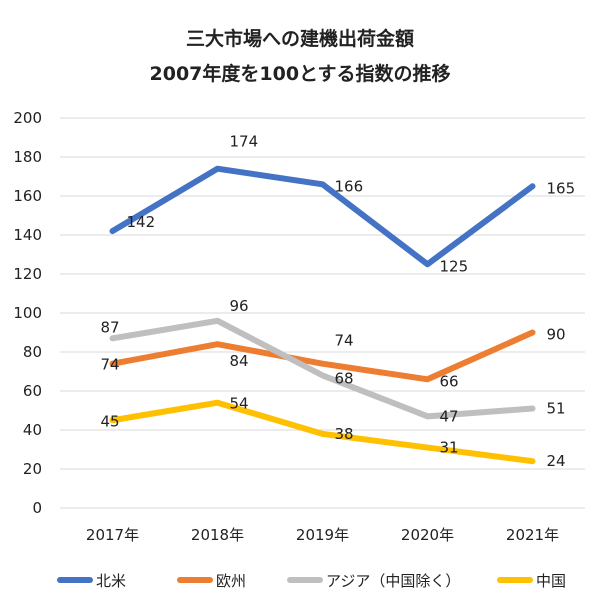 Image resolution: width=600 pixels, height=605 pixels. Describe the element at coordinates (532, 535) in the screenshot. I see `x-tick-label: 2021年` at that location.